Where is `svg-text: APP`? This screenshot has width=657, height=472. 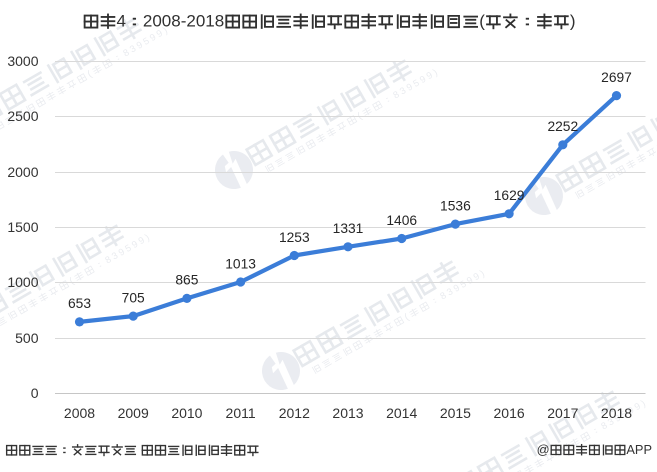
svg-text: APP is located at coordinates (639, 449).